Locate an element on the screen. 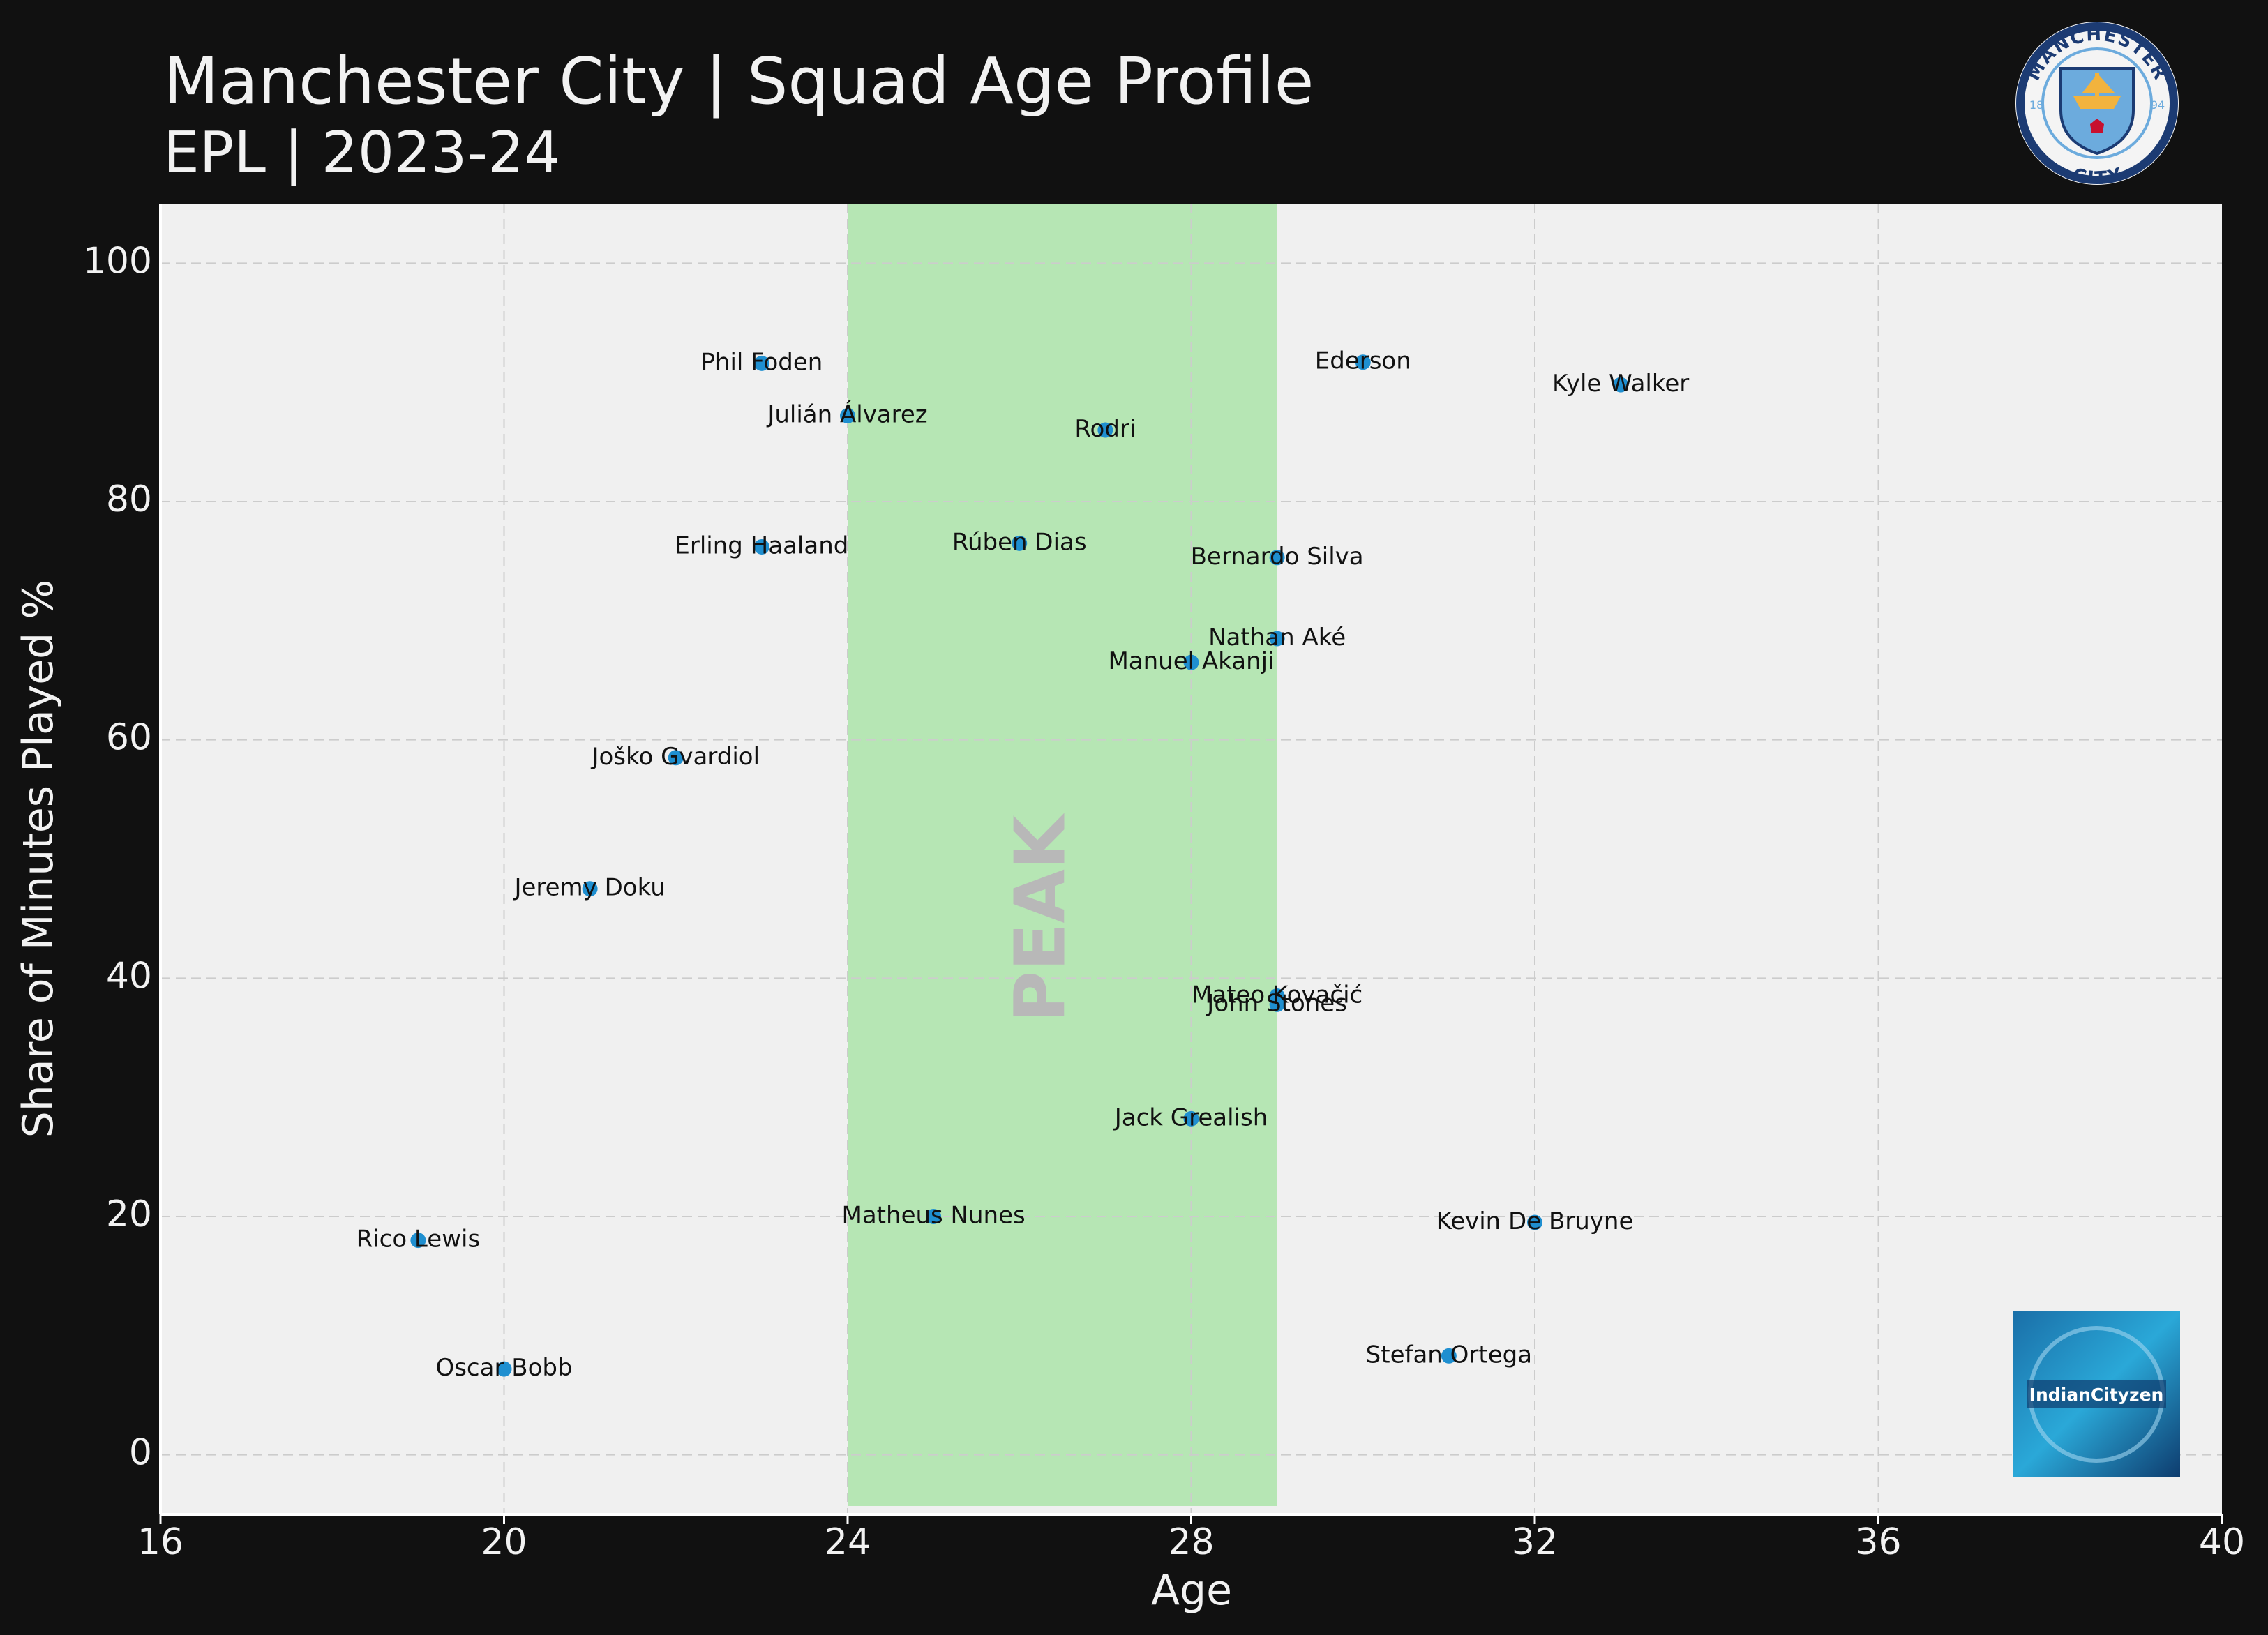  watermark-text: IndianCityzen is located at coordinates (2096, 1395).